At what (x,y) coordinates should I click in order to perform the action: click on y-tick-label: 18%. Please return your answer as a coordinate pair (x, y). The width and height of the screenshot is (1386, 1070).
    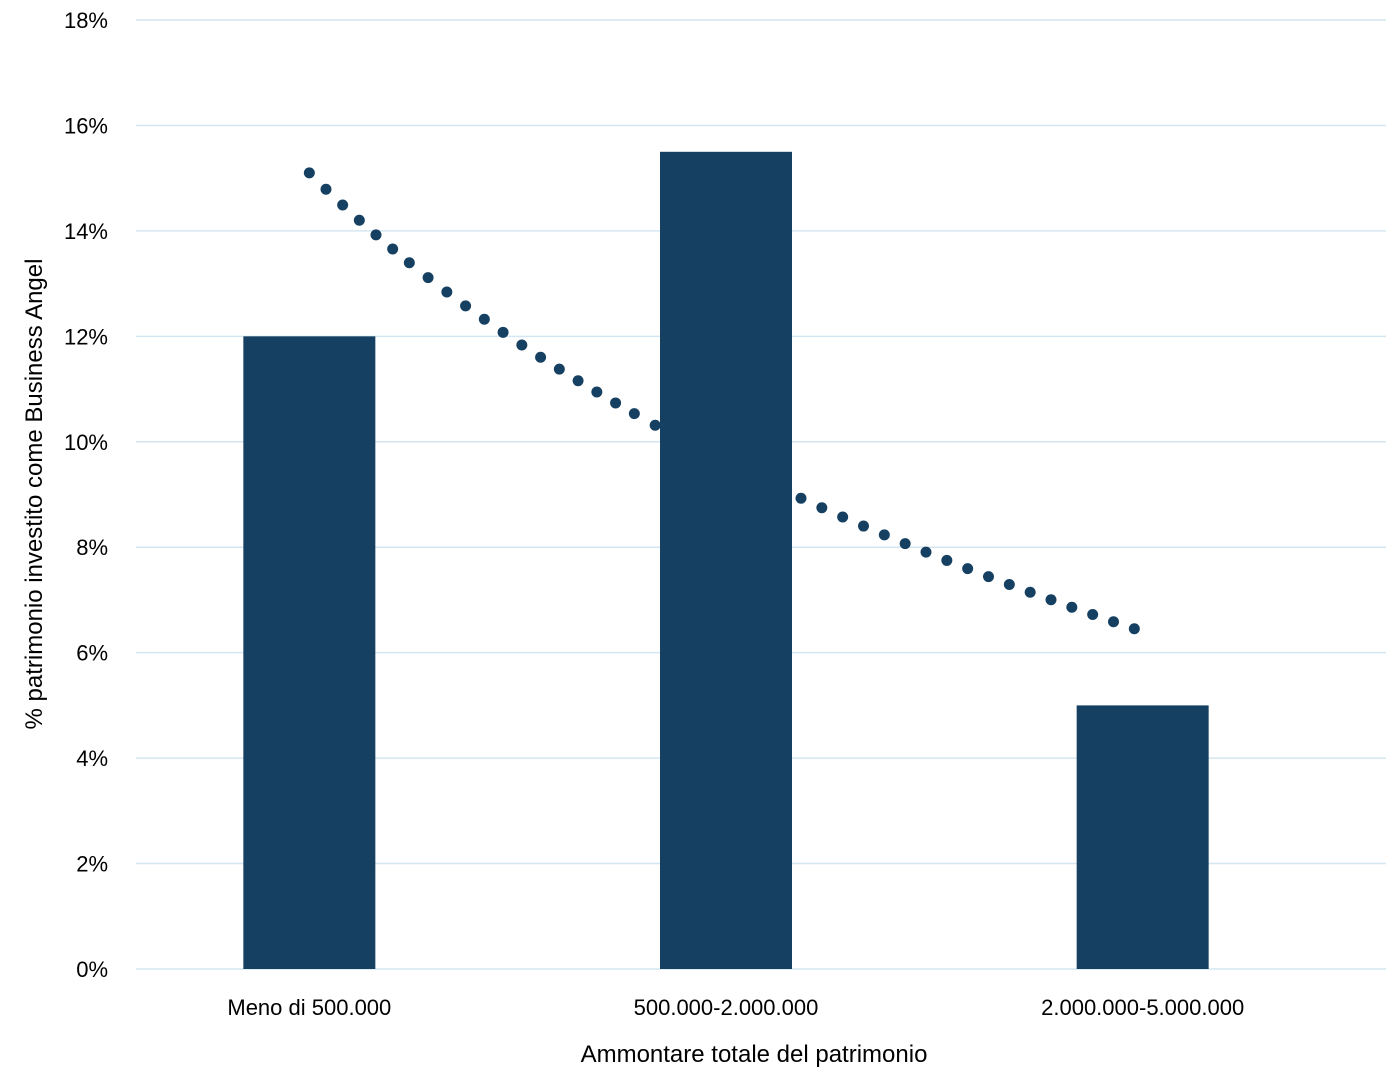
    Looking at the image, I should click on (86, 20).